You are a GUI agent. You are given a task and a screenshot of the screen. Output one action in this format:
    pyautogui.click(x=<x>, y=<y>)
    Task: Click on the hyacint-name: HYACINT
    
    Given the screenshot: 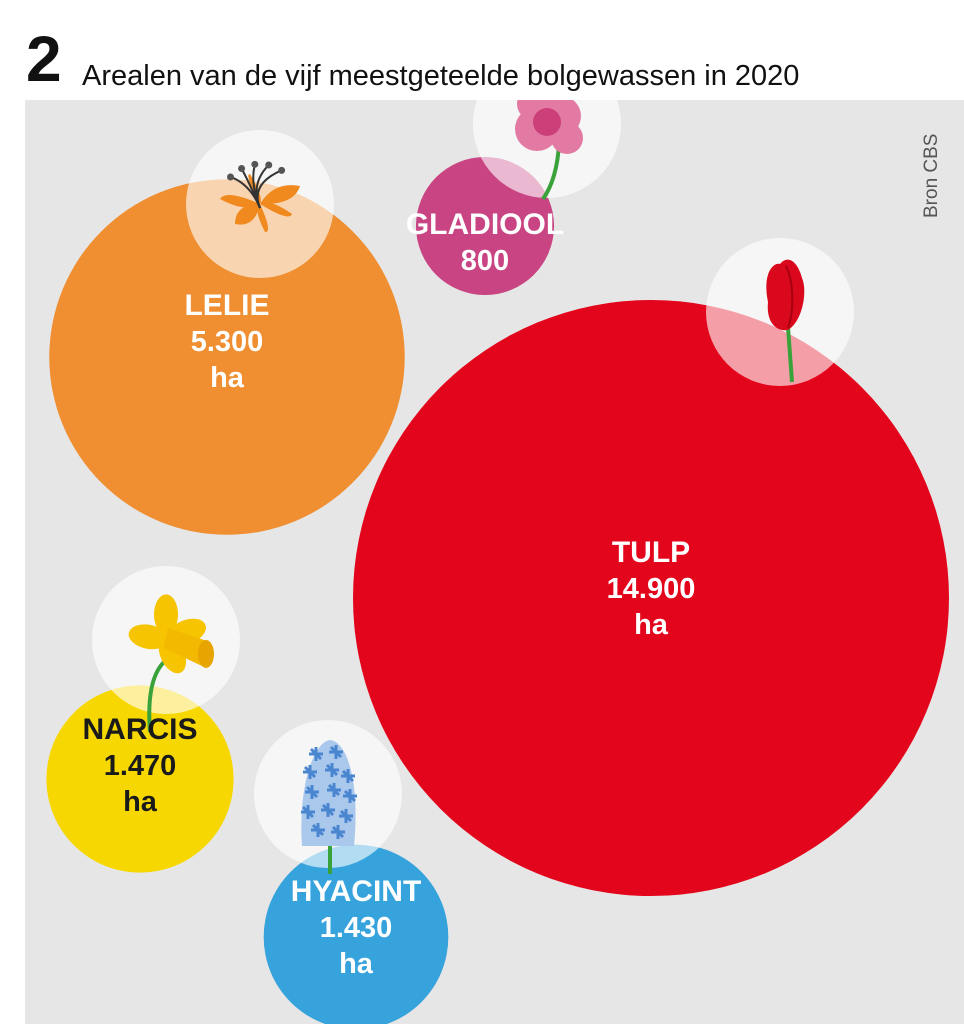 What is the action you would take?
    pyautogui.click(x=356, y=891)
    